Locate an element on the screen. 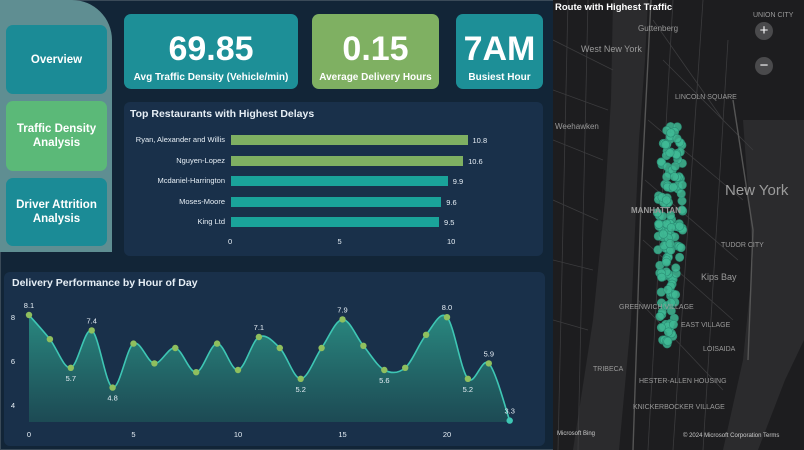 The image size is (804, 450). zoom-out-button: − is located at coordinates (764, 66).